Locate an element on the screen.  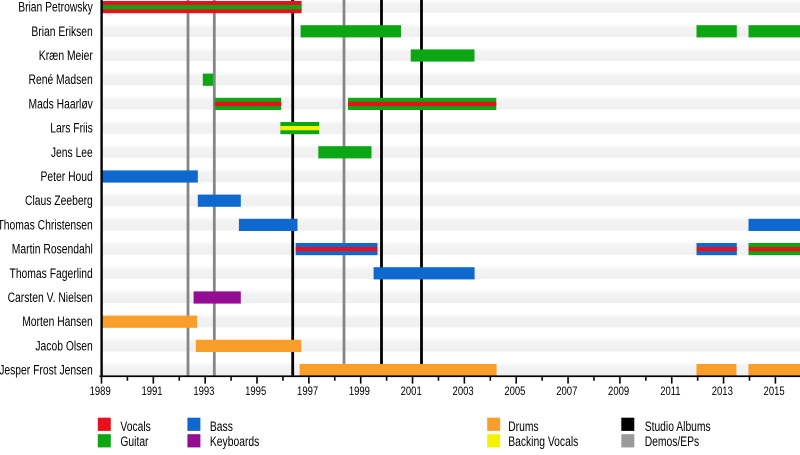
svg-text: Jens Lee is located at coordinates (72, 153).